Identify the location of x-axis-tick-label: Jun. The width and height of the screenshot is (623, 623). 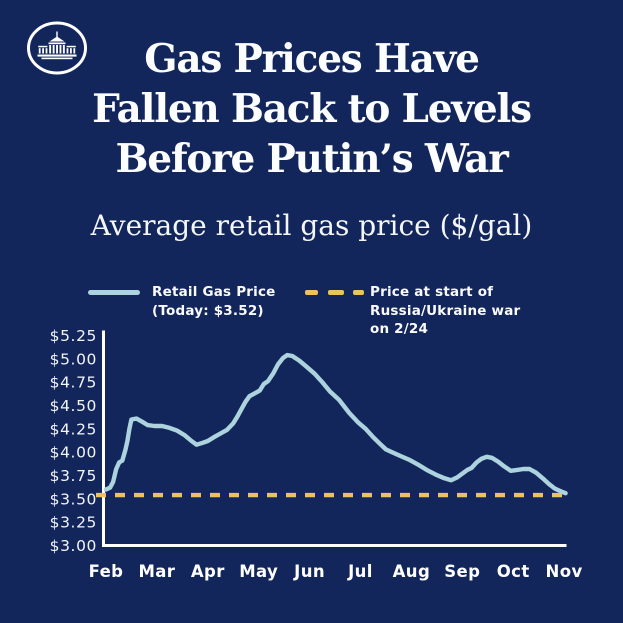
(309, 571).